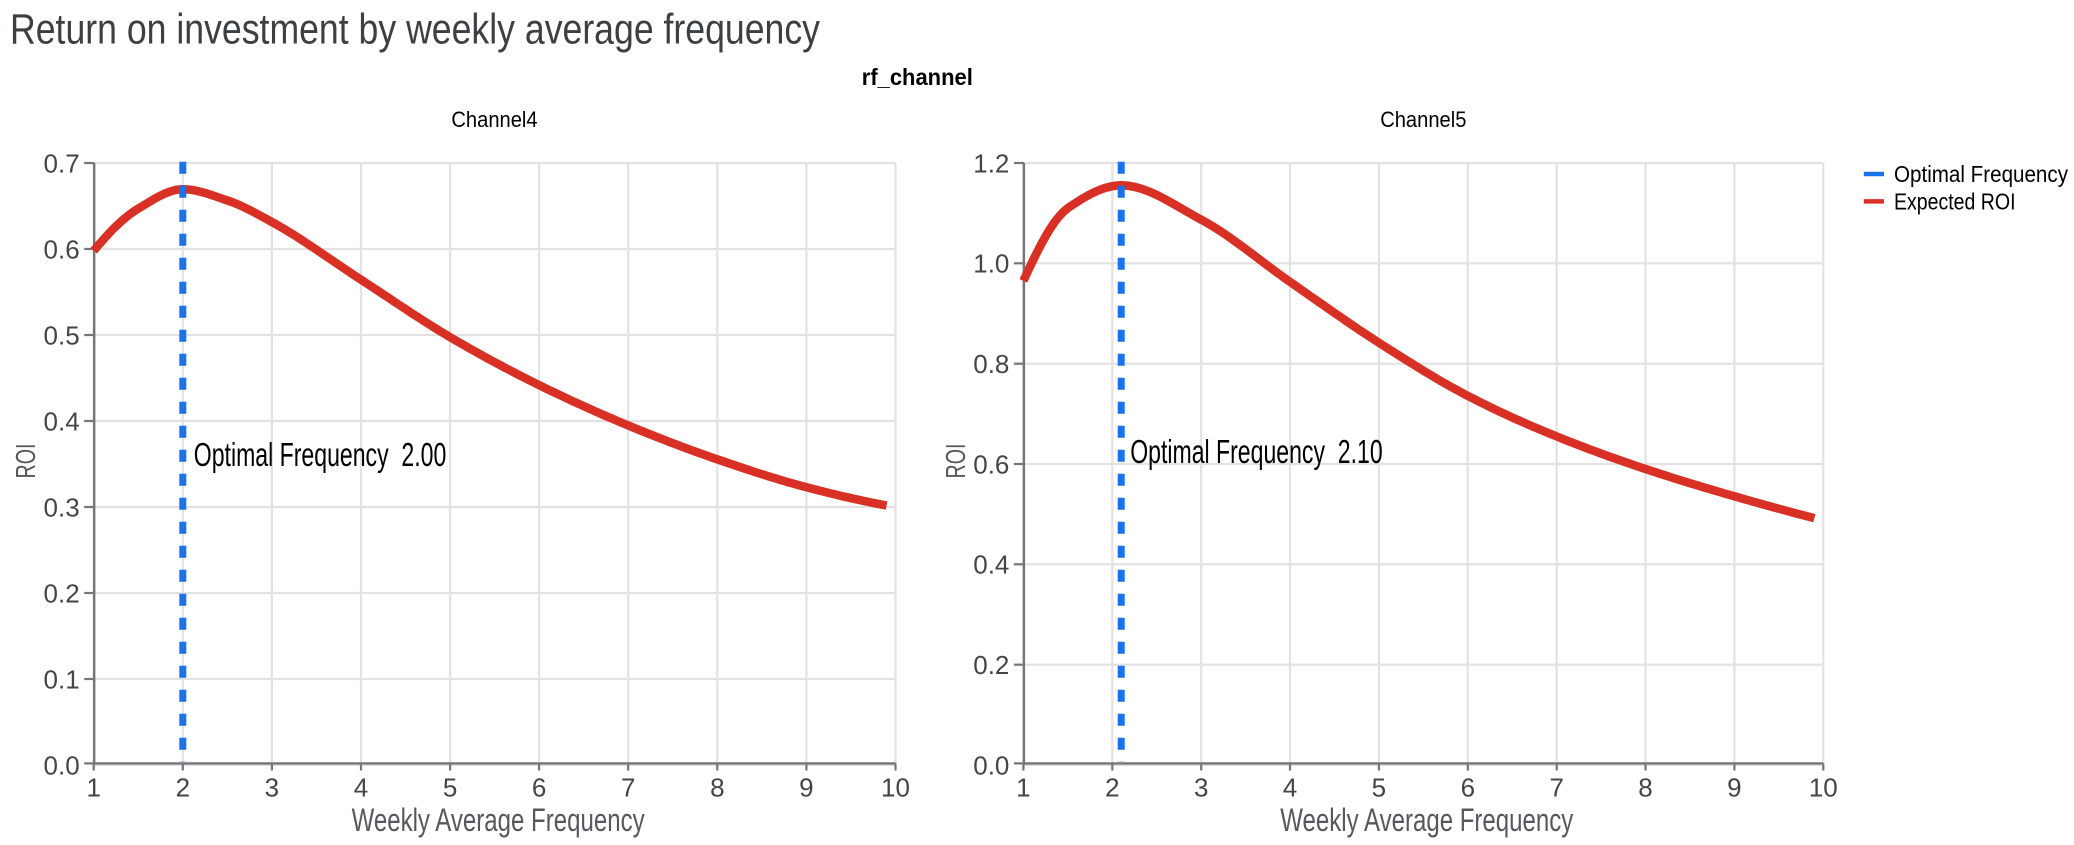  Describe the element at coordinates (1981, 174) in the screenshot. I see `svg-text: Optimal Frequency` at that location.